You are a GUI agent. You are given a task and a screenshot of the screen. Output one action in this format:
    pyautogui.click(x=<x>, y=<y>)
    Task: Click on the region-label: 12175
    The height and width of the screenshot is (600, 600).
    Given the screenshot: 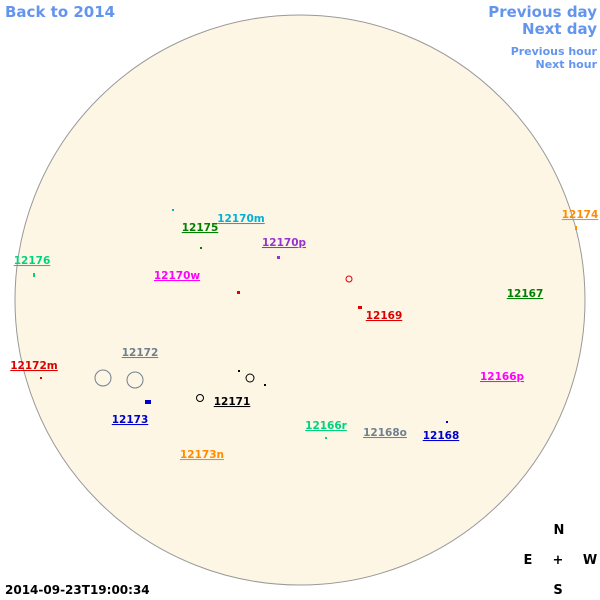 What is the action you would take?
    pyautogui.click(x=200, y=228)
    